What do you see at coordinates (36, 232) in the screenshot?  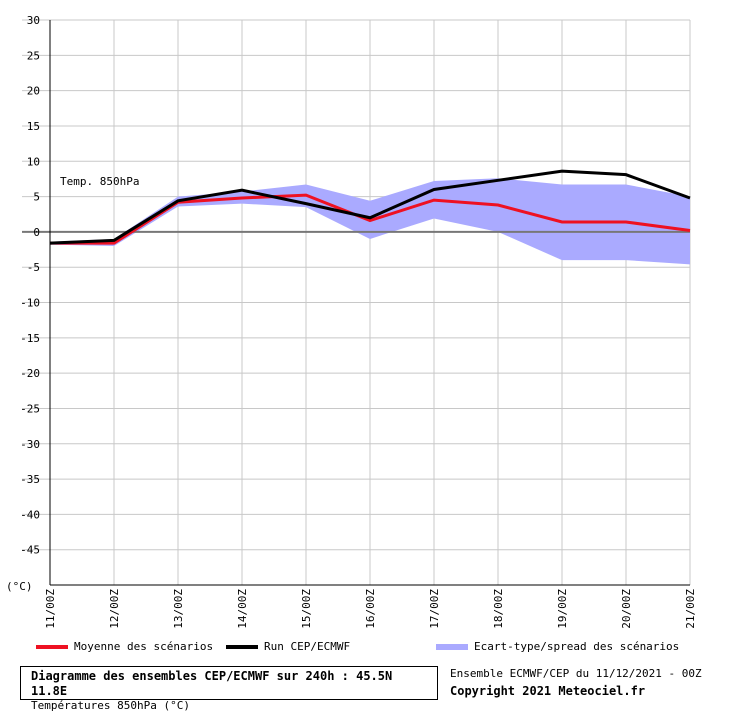 I see `y-tick-label: 0` at bounding box center [36, 232].